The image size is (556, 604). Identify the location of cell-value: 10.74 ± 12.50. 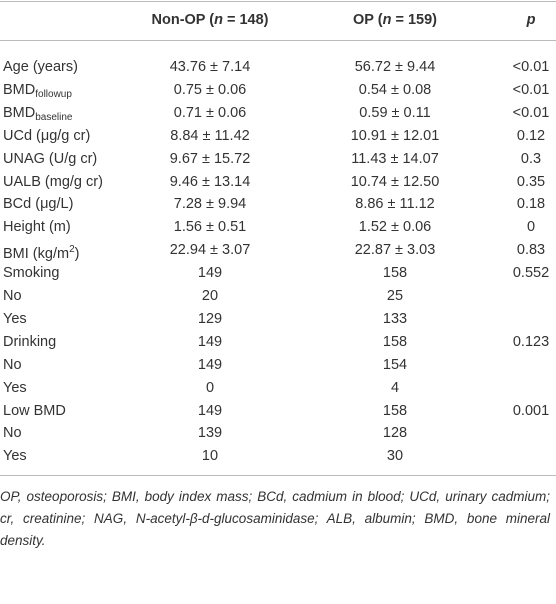
(395, 181).